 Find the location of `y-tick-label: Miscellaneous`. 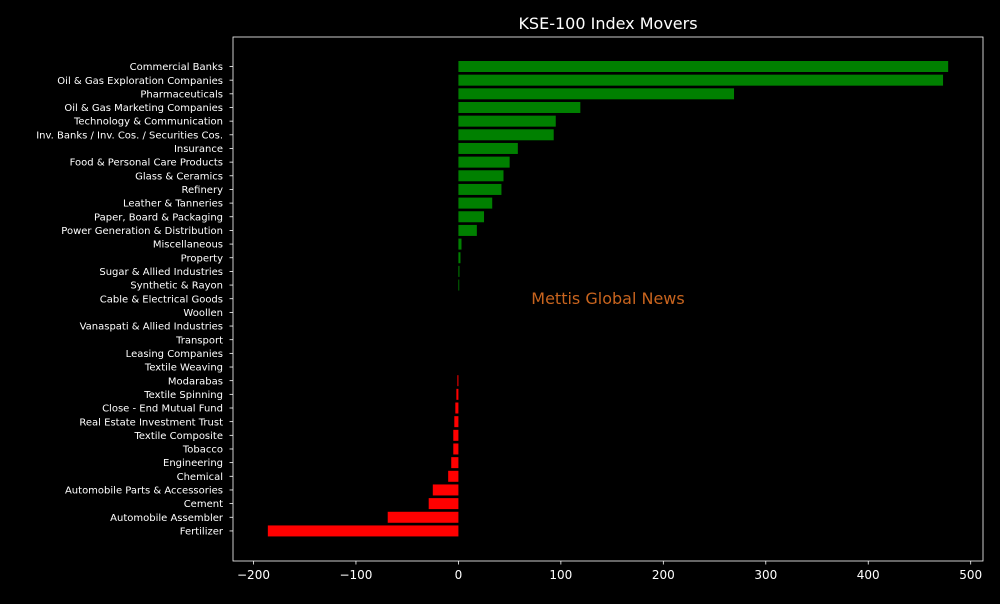

y-tick-label: Miscellaneous is located at coordinates (188, 245).